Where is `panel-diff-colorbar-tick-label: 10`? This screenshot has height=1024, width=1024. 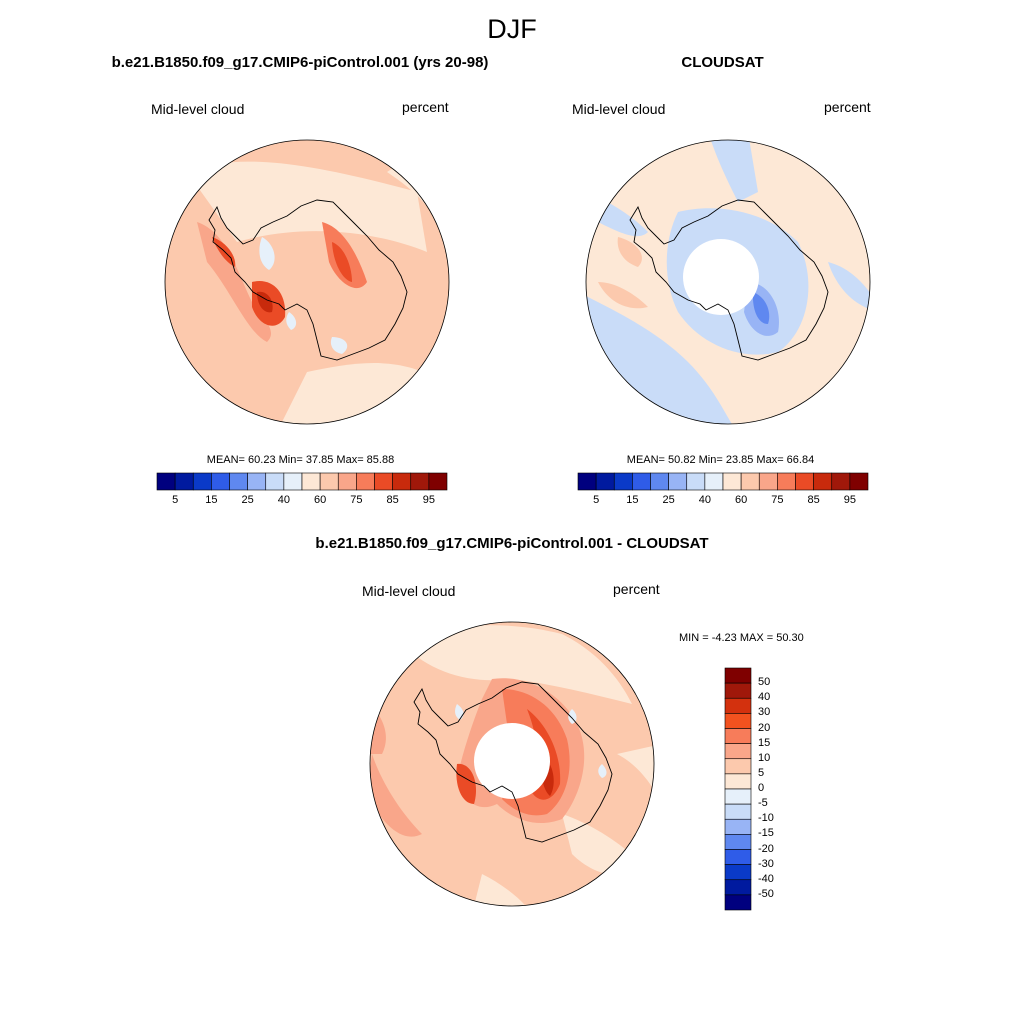 panel-diff-colorbar-tick-label: 10 is located at coordinates (764, 757).